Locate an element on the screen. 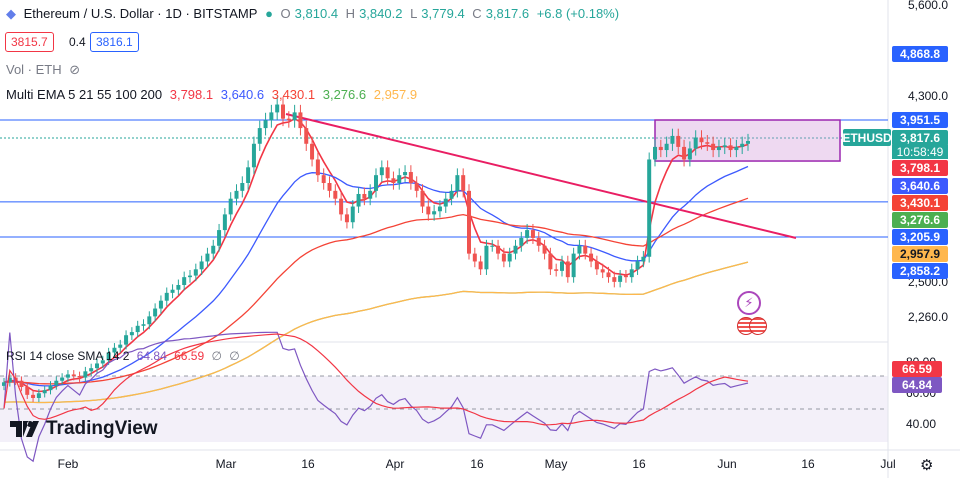 The height and width of the screenshot is (483, 960). buy-price-button: 3816.1 is located at coordinates (114, 42).